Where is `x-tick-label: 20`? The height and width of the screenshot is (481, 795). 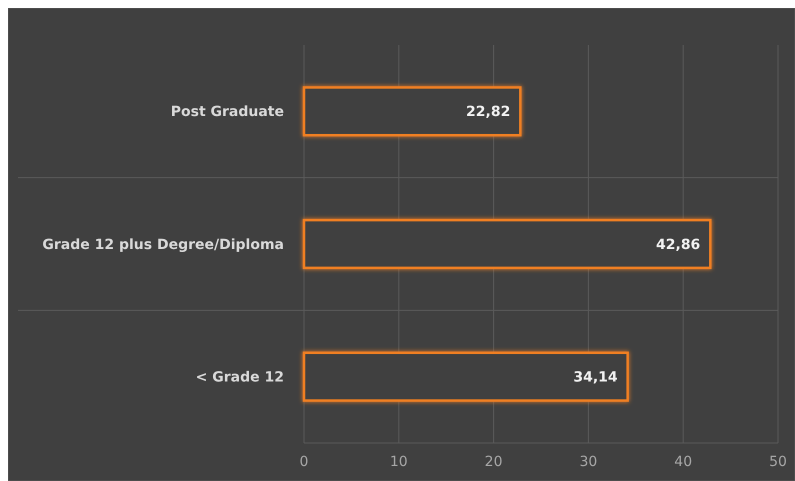
x-tick-label: 20 is located at coordinates (493, 462).